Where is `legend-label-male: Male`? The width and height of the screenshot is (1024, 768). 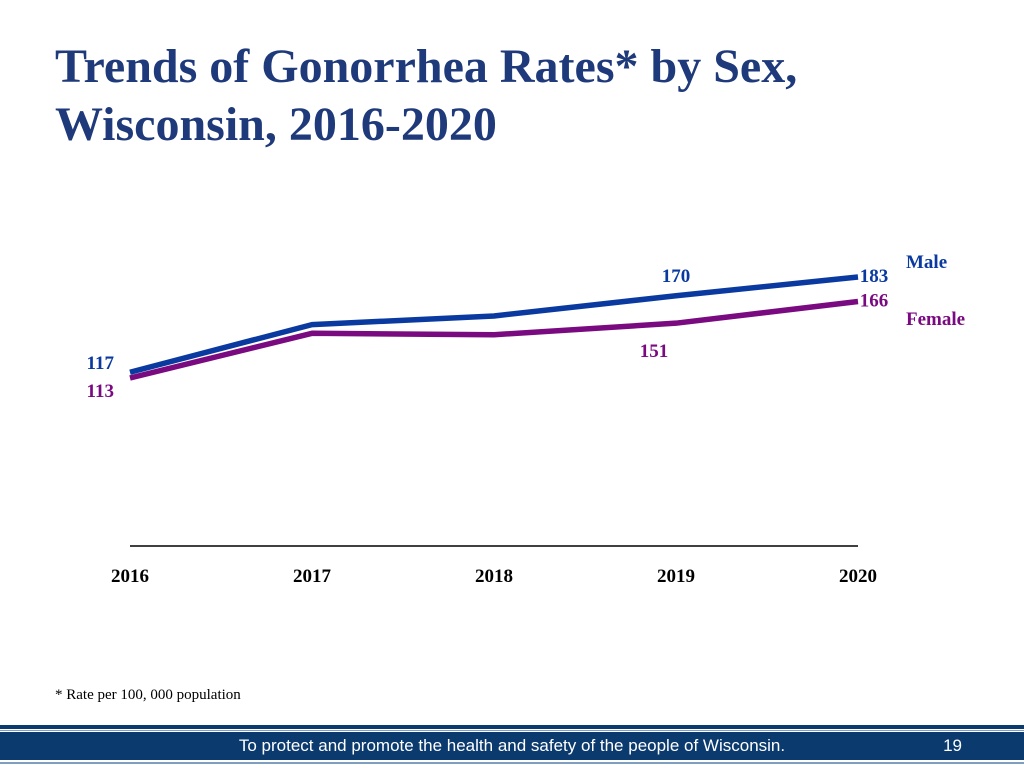
legend-label-male: Male is located at coordinates (926, 262).